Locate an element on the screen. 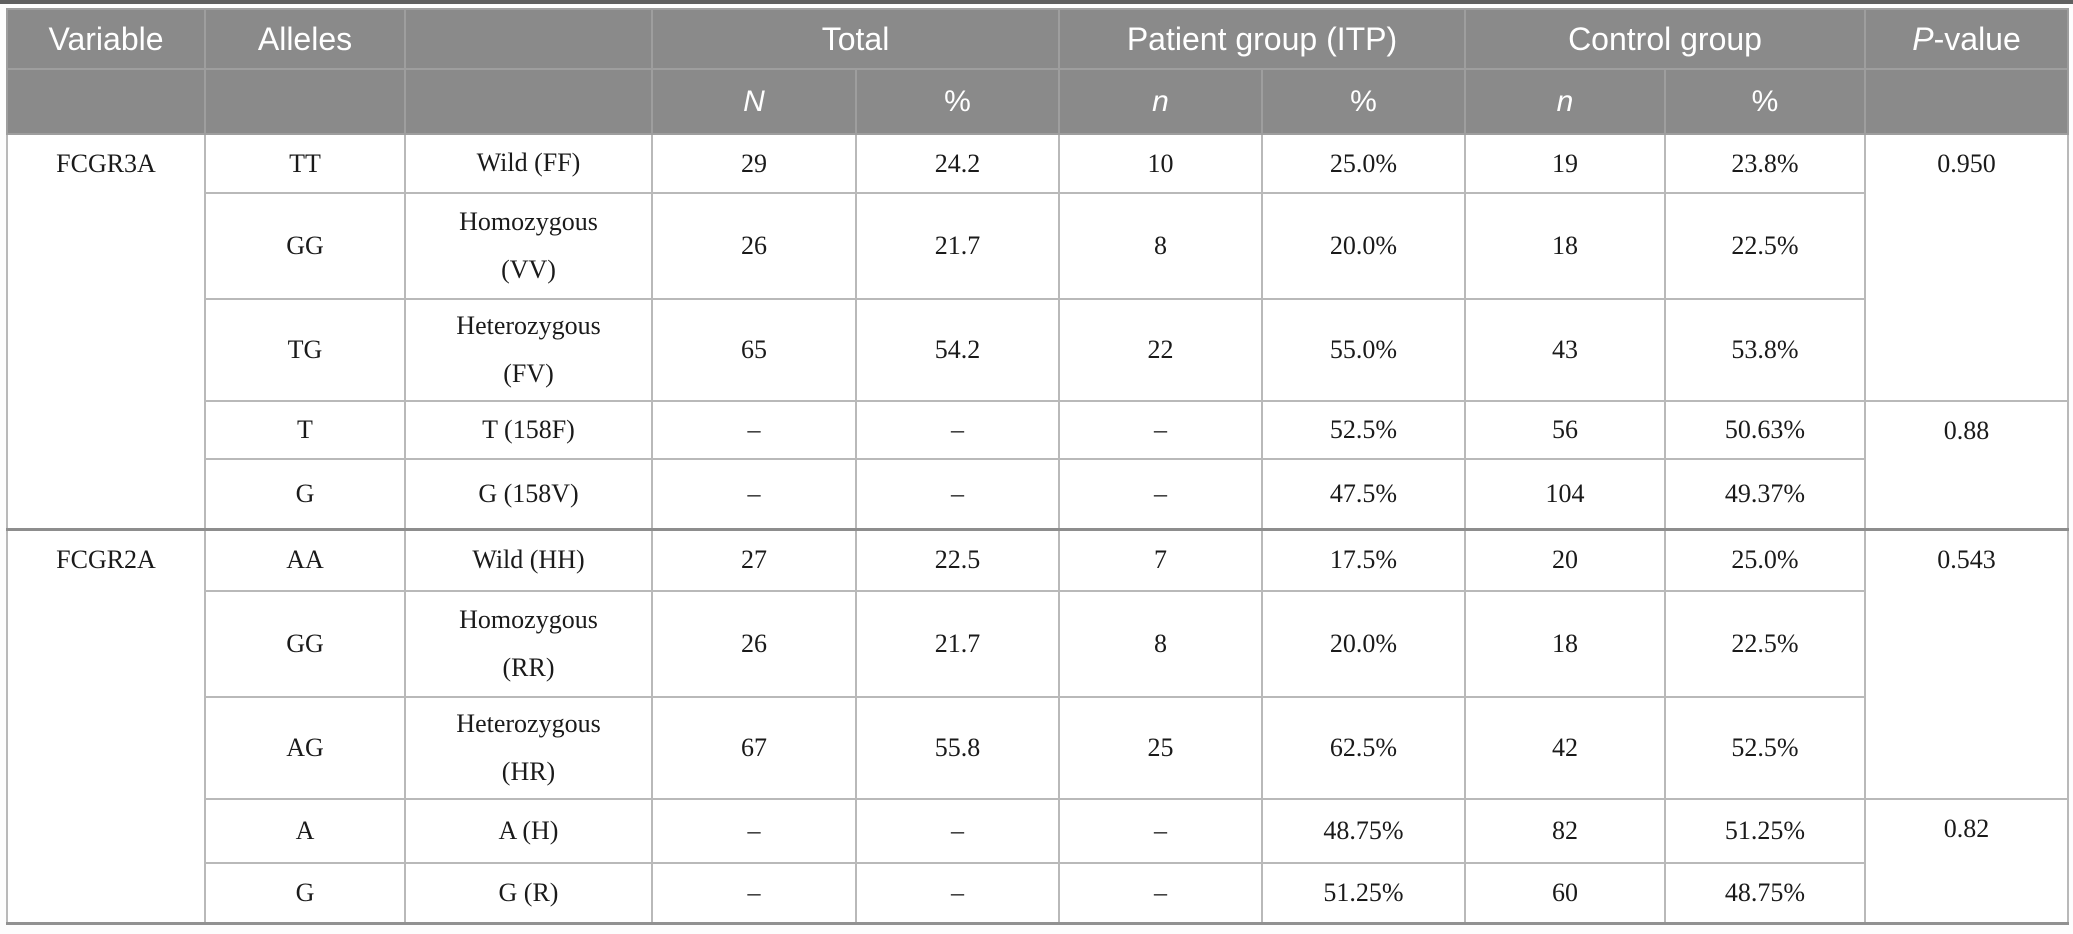  p-value-cell: 0.88 is located at coordinates (1967, 465).